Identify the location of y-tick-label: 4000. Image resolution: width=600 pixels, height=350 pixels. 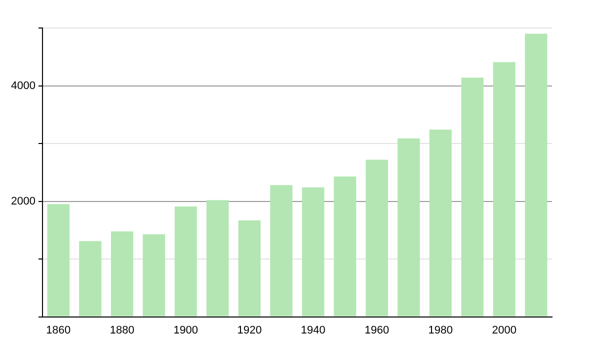
(23, 86).